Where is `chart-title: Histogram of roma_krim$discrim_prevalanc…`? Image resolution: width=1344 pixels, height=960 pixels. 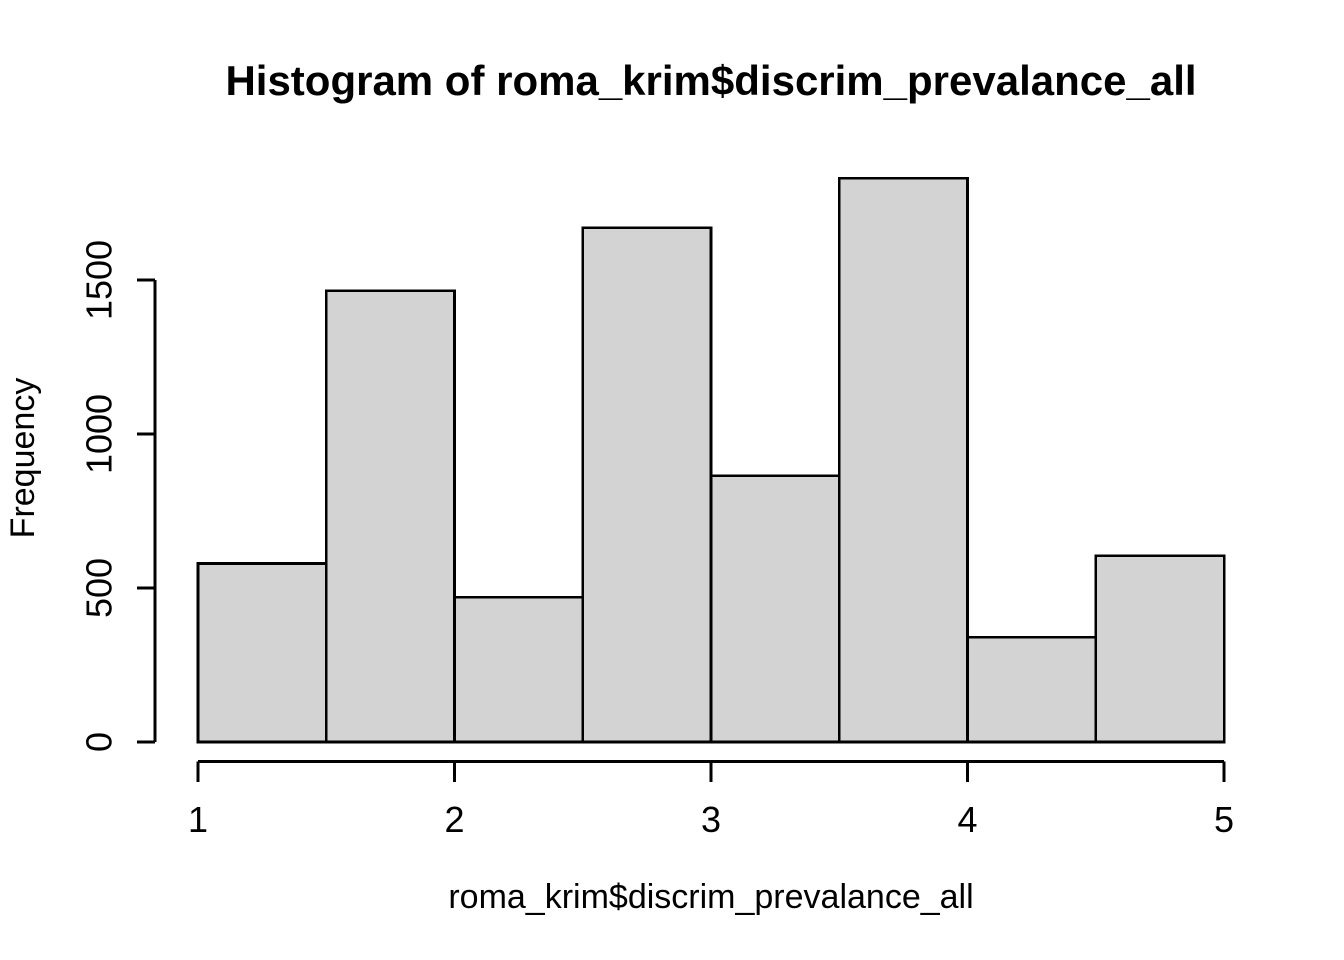
chart-title: Histogram of roma_krim$discrim_prevalanc… is located at coordinates (710, 80).